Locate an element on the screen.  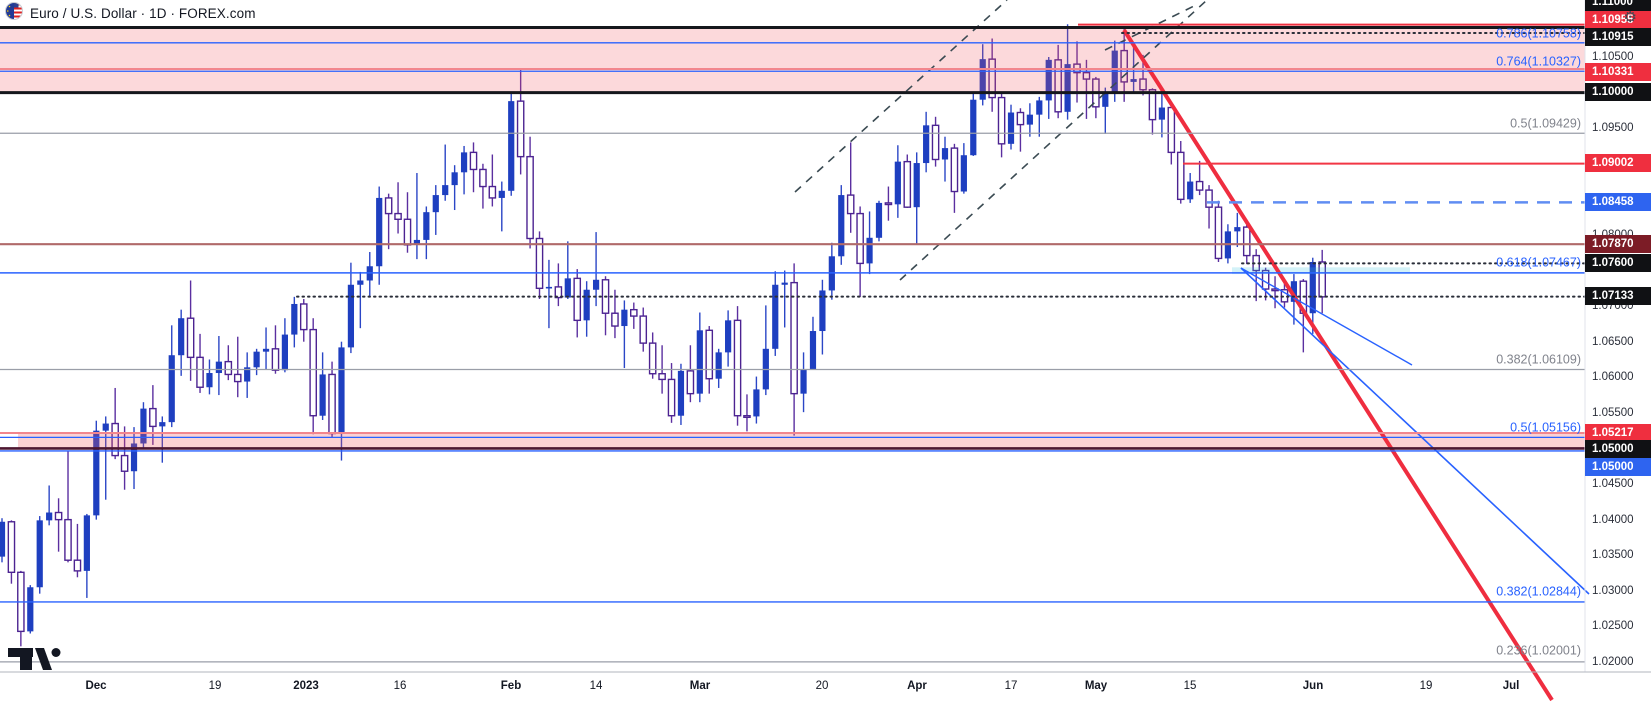
eur-usd-flag-icon is located at coordinates (14, 13).